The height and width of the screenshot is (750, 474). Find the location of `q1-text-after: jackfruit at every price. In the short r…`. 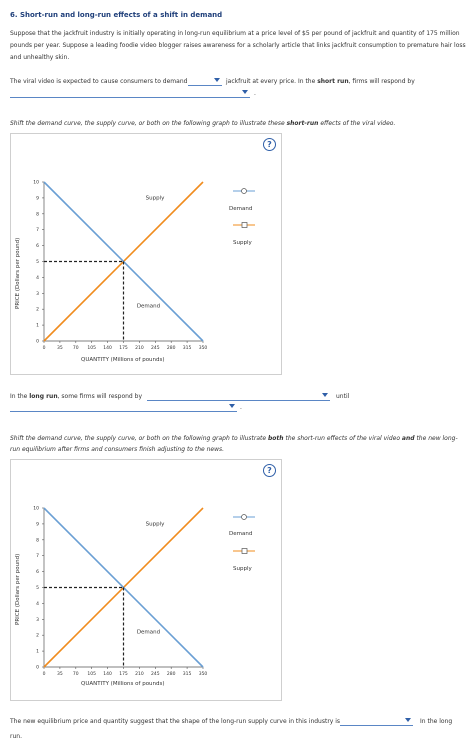

q1-text-after: jackfruit at every price. In the short r… is located at coordinates (320, 81).